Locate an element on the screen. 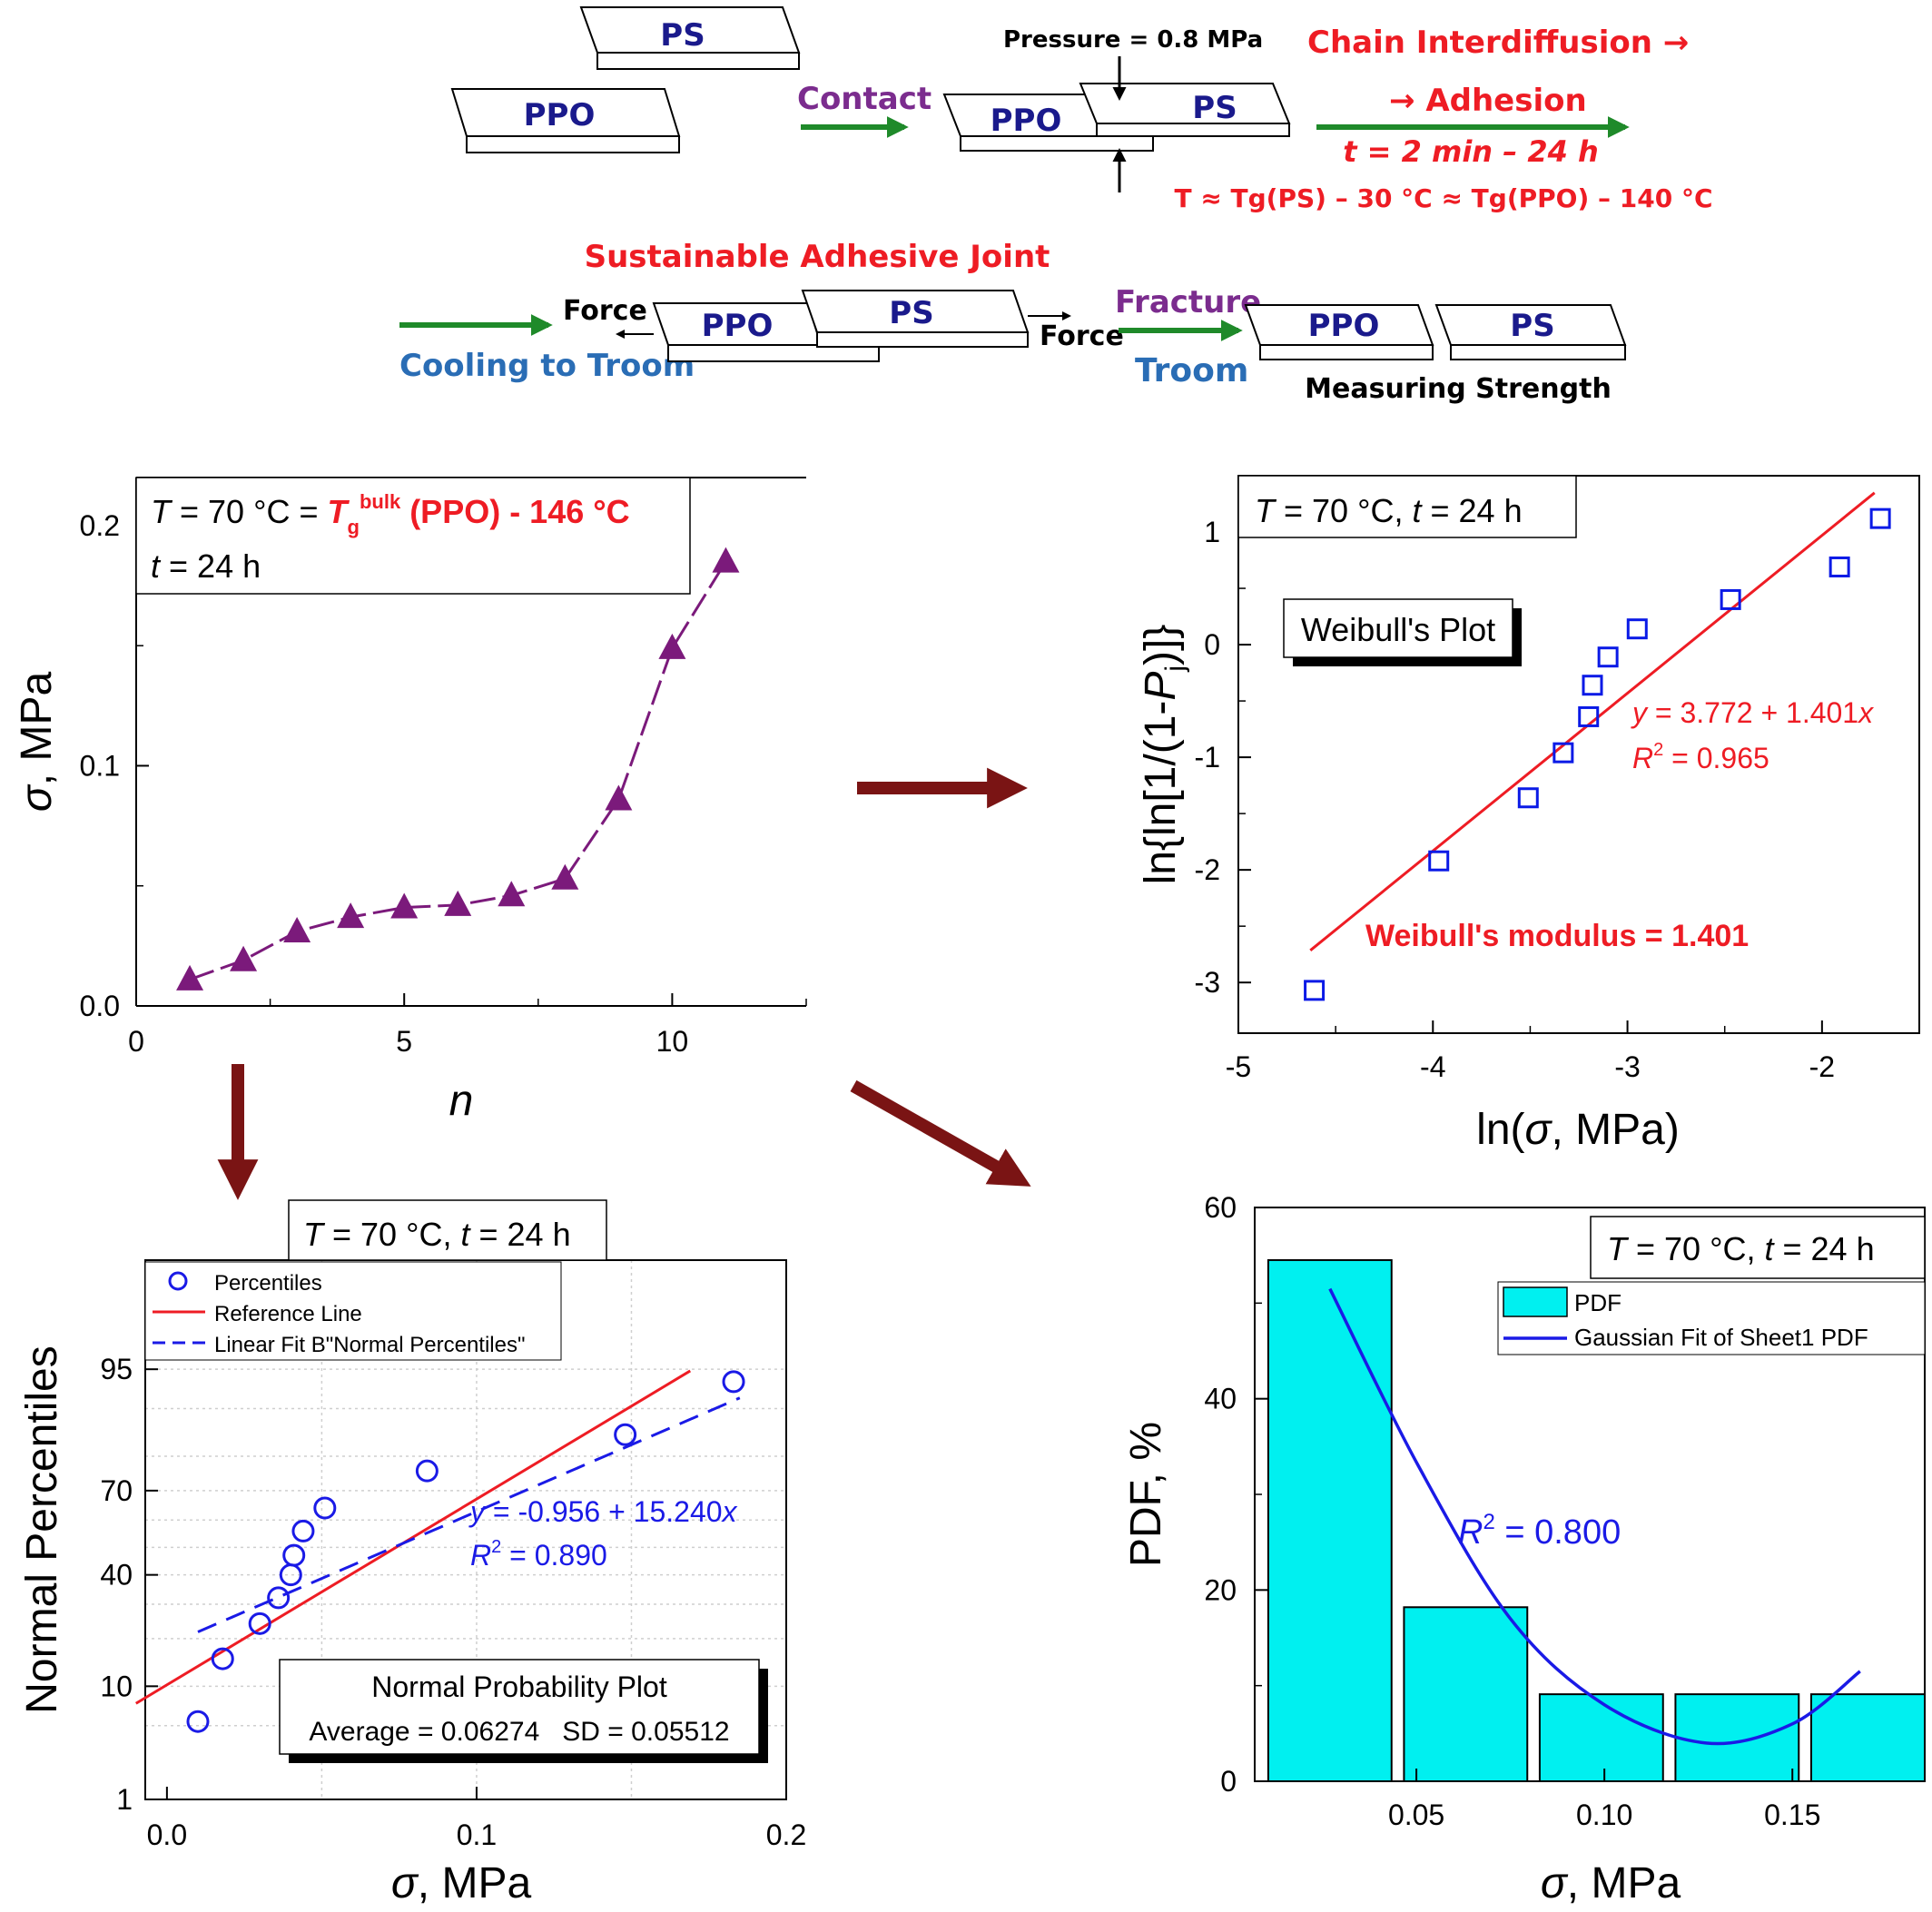 This screenshot has height=1912, width=1932. panel-b-x-tick-label: -2 is located at coordinates (1822, 1067).